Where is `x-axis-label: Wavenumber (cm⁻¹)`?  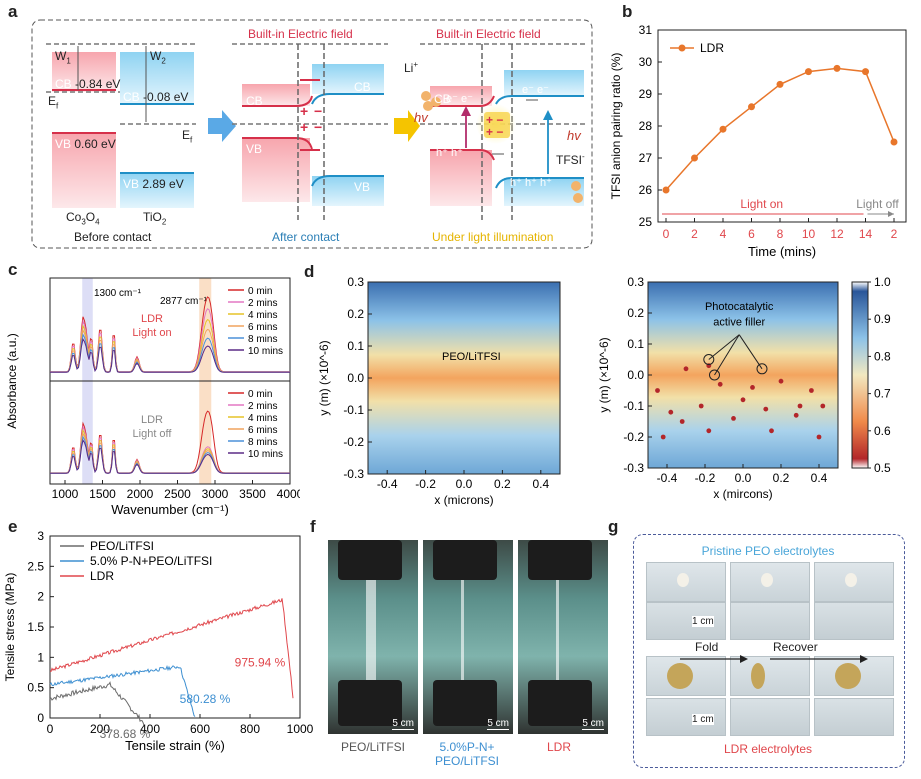
x-axis-label: Wavenumber (cm⁻¹) is located at coordinates (170, 509).